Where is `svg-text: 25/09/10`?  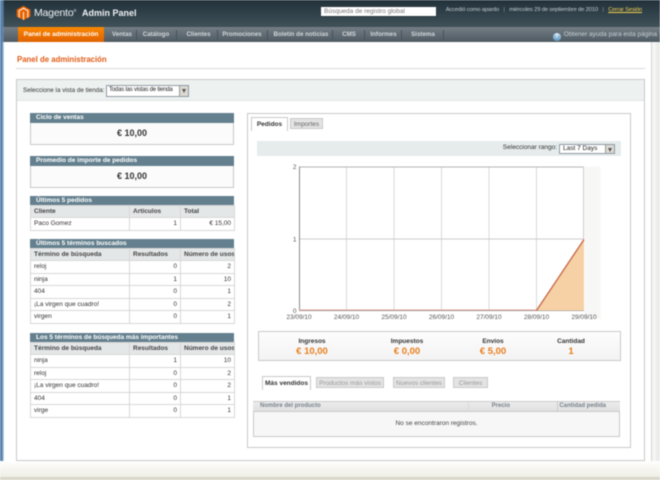
svg-text: 25/09/10 is located at coordinates (394, 317).